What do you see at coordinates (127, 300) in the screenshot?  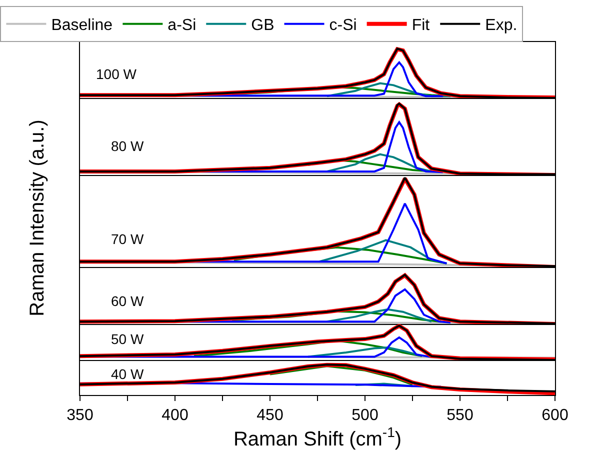 I see `annotation: 60 W` at bounding box center [127, 300].